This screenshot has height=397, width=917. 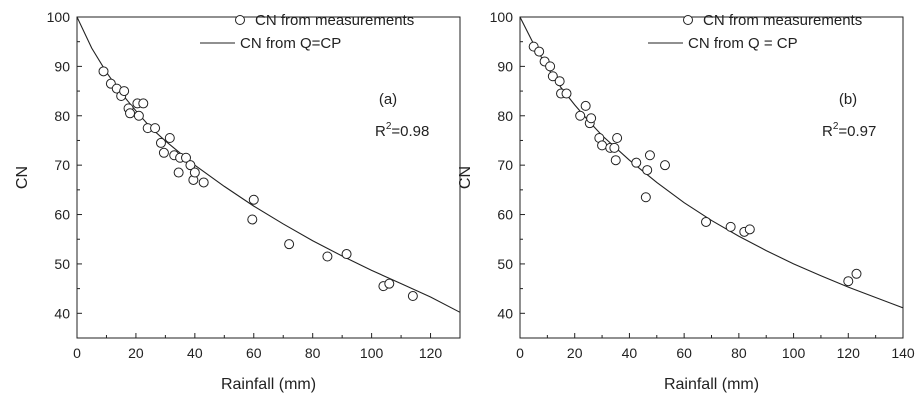 What do you see at coordinates (388, 99) in the screenshot?
I see `panel-label: (a)` at bounding box center [388, 99].